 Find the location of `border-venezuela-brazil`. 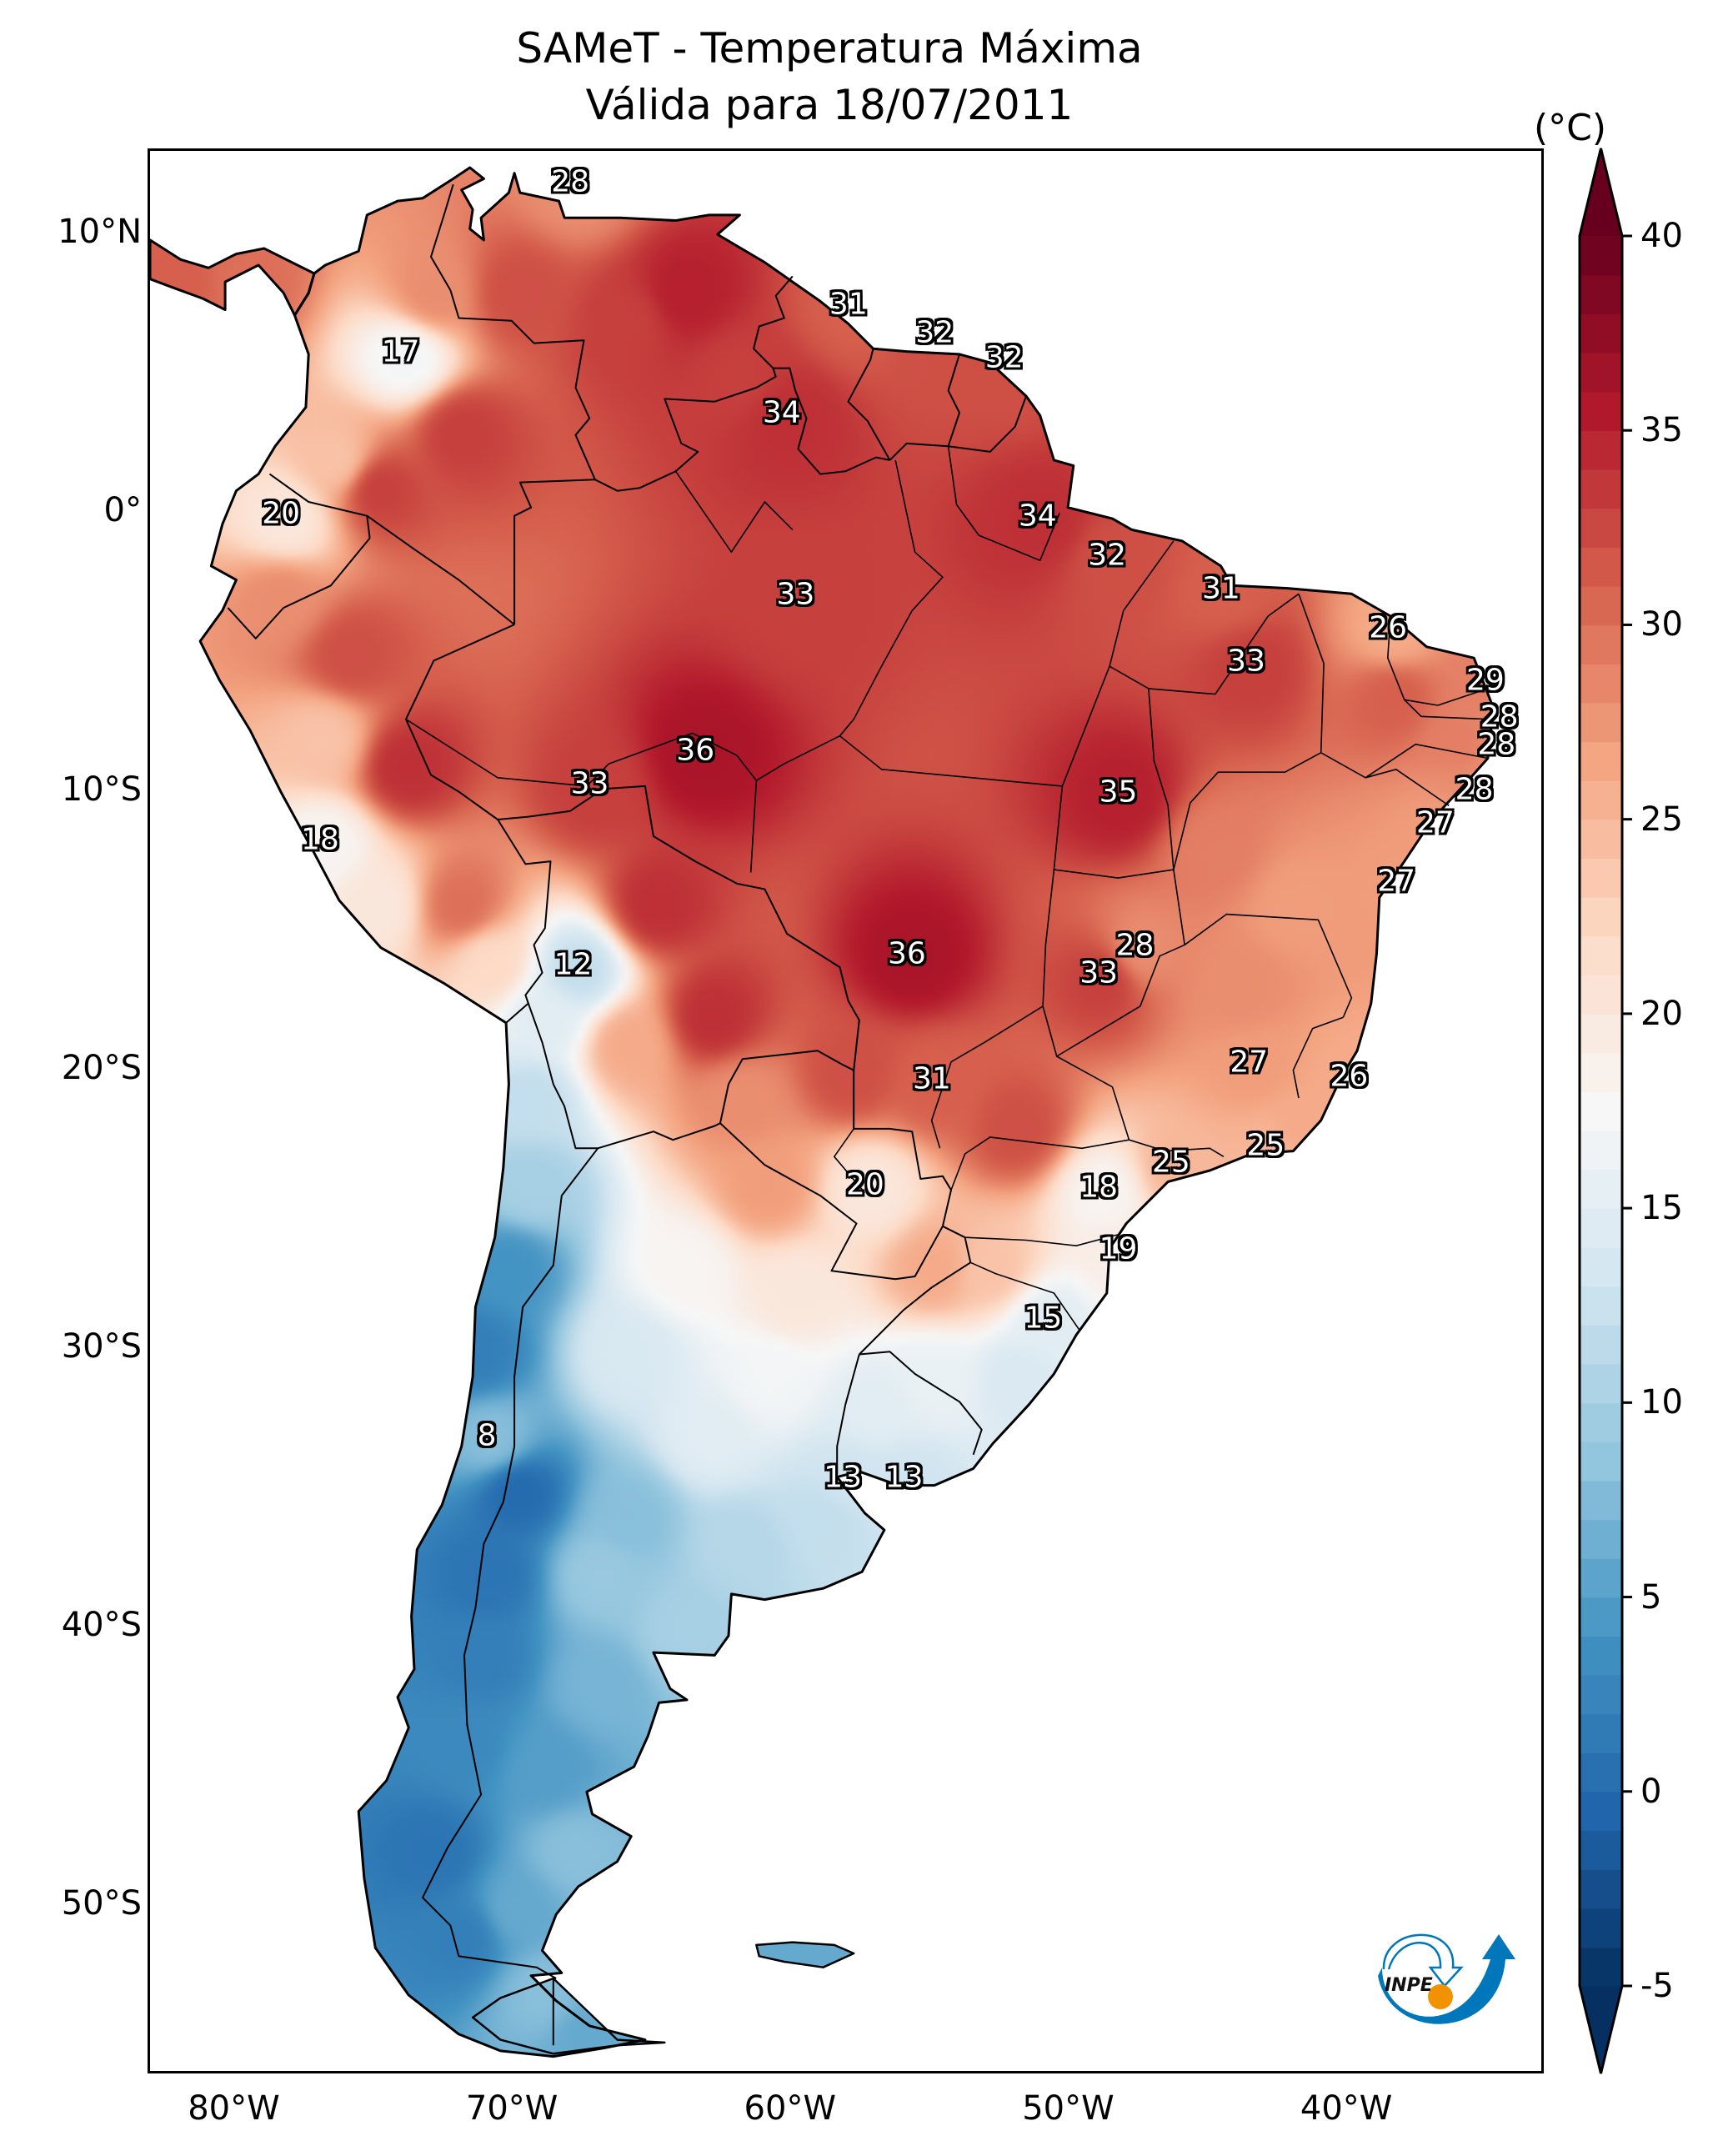

border-venezuela-brazil is located at coordinates (685, 430).